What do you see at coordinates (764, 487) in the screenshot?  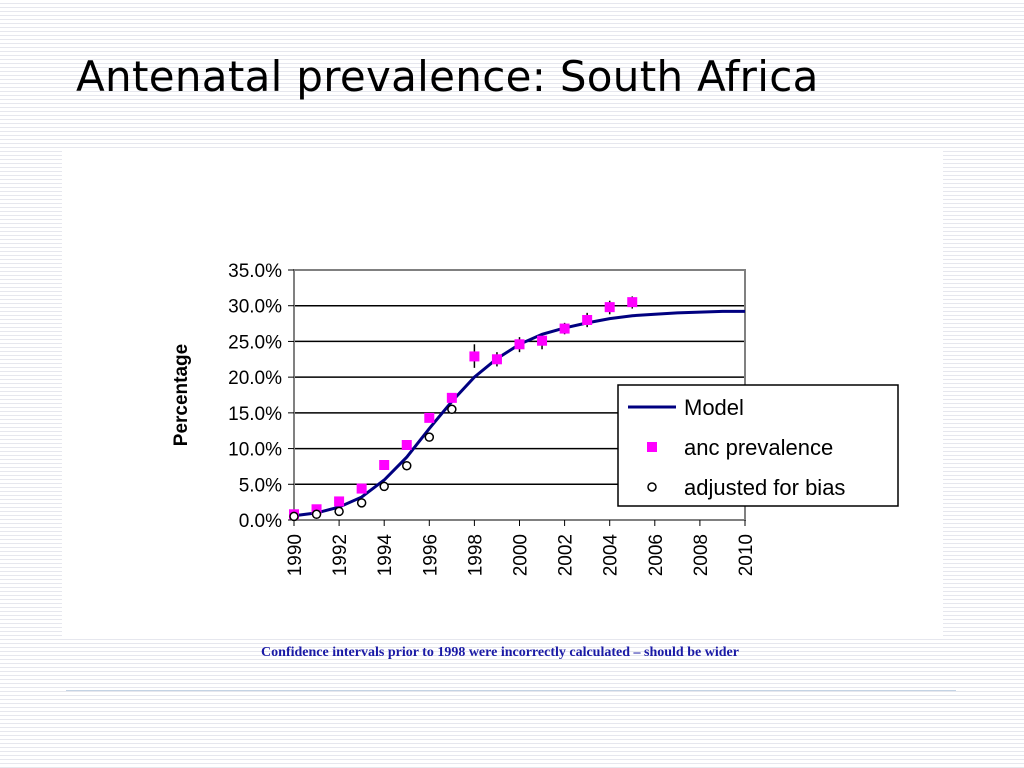 I see `legend-label-adjusted-for-bias: adjusted for bias` at bounding box center [764, 487].